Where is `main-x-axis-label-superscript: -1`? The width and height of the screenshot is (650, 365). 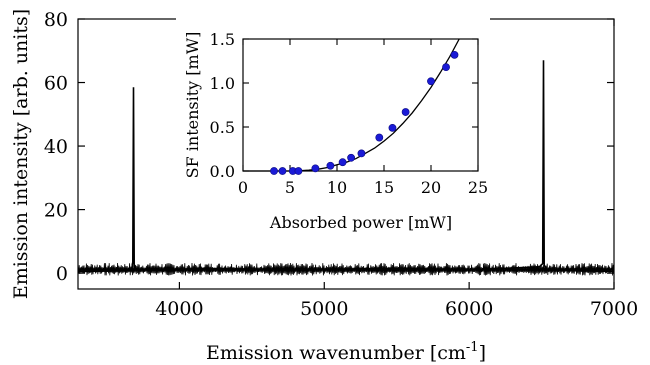
main-x-axis-label-superscript: -1 is located at coordinates (472, 347).